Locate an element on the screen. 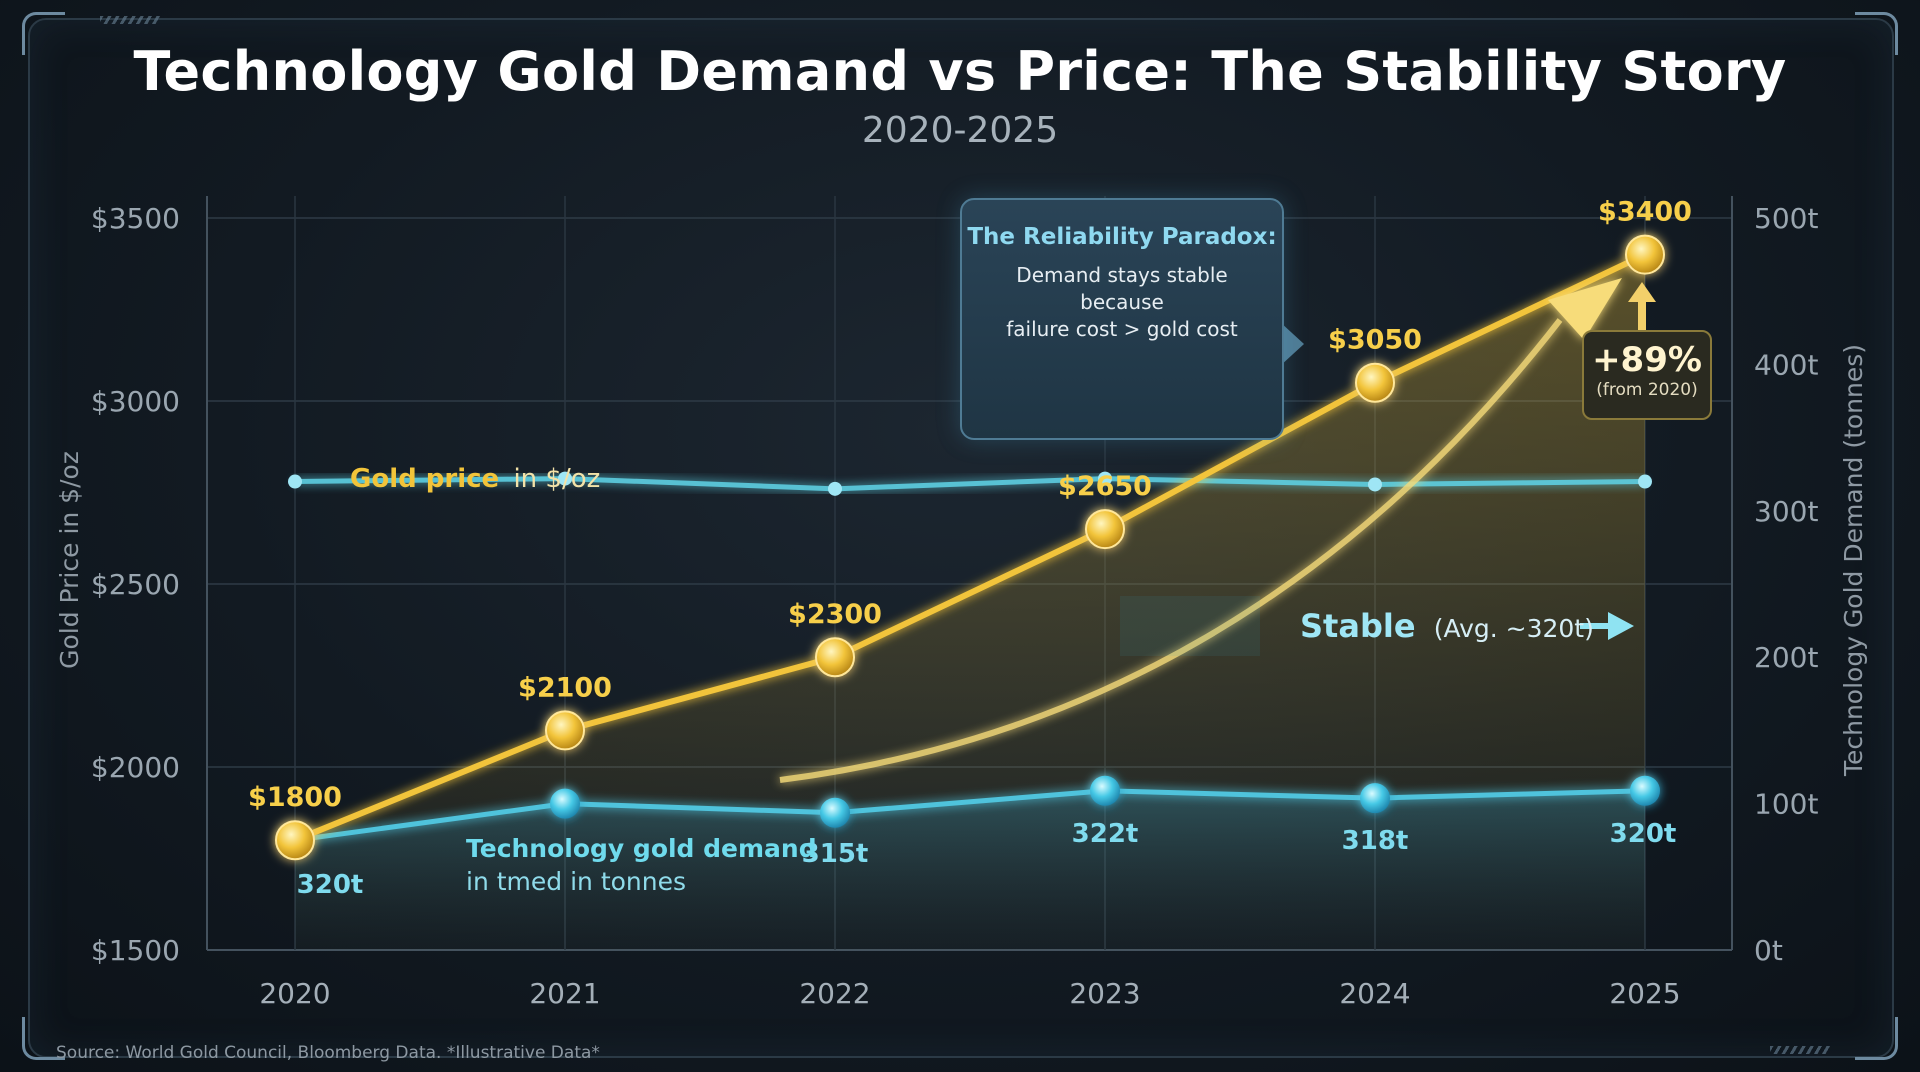 This screenshot has height=1072, width=1920. frame-corner-top-right is located at coordinates (1876, 33).